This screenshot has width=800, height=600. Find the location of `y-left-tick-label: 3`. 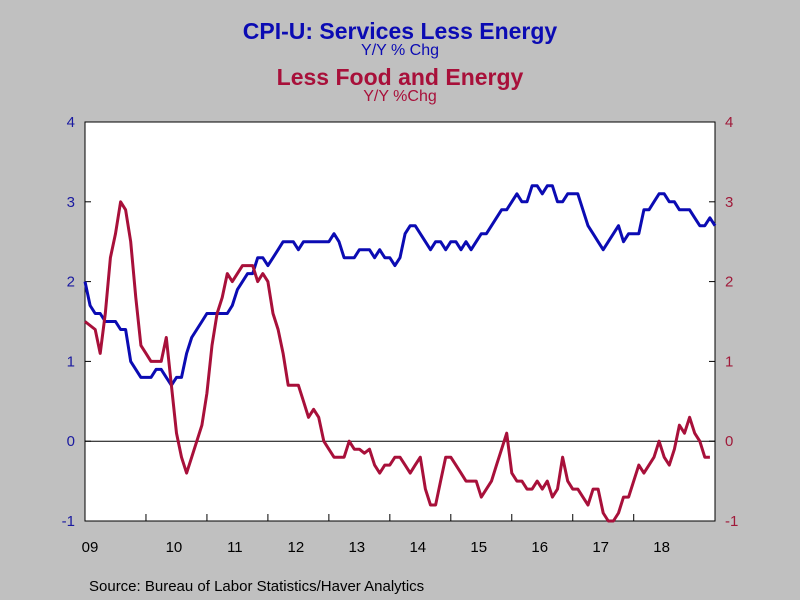

y-left-tick-label: 3 is located at coordinates (71, 202).